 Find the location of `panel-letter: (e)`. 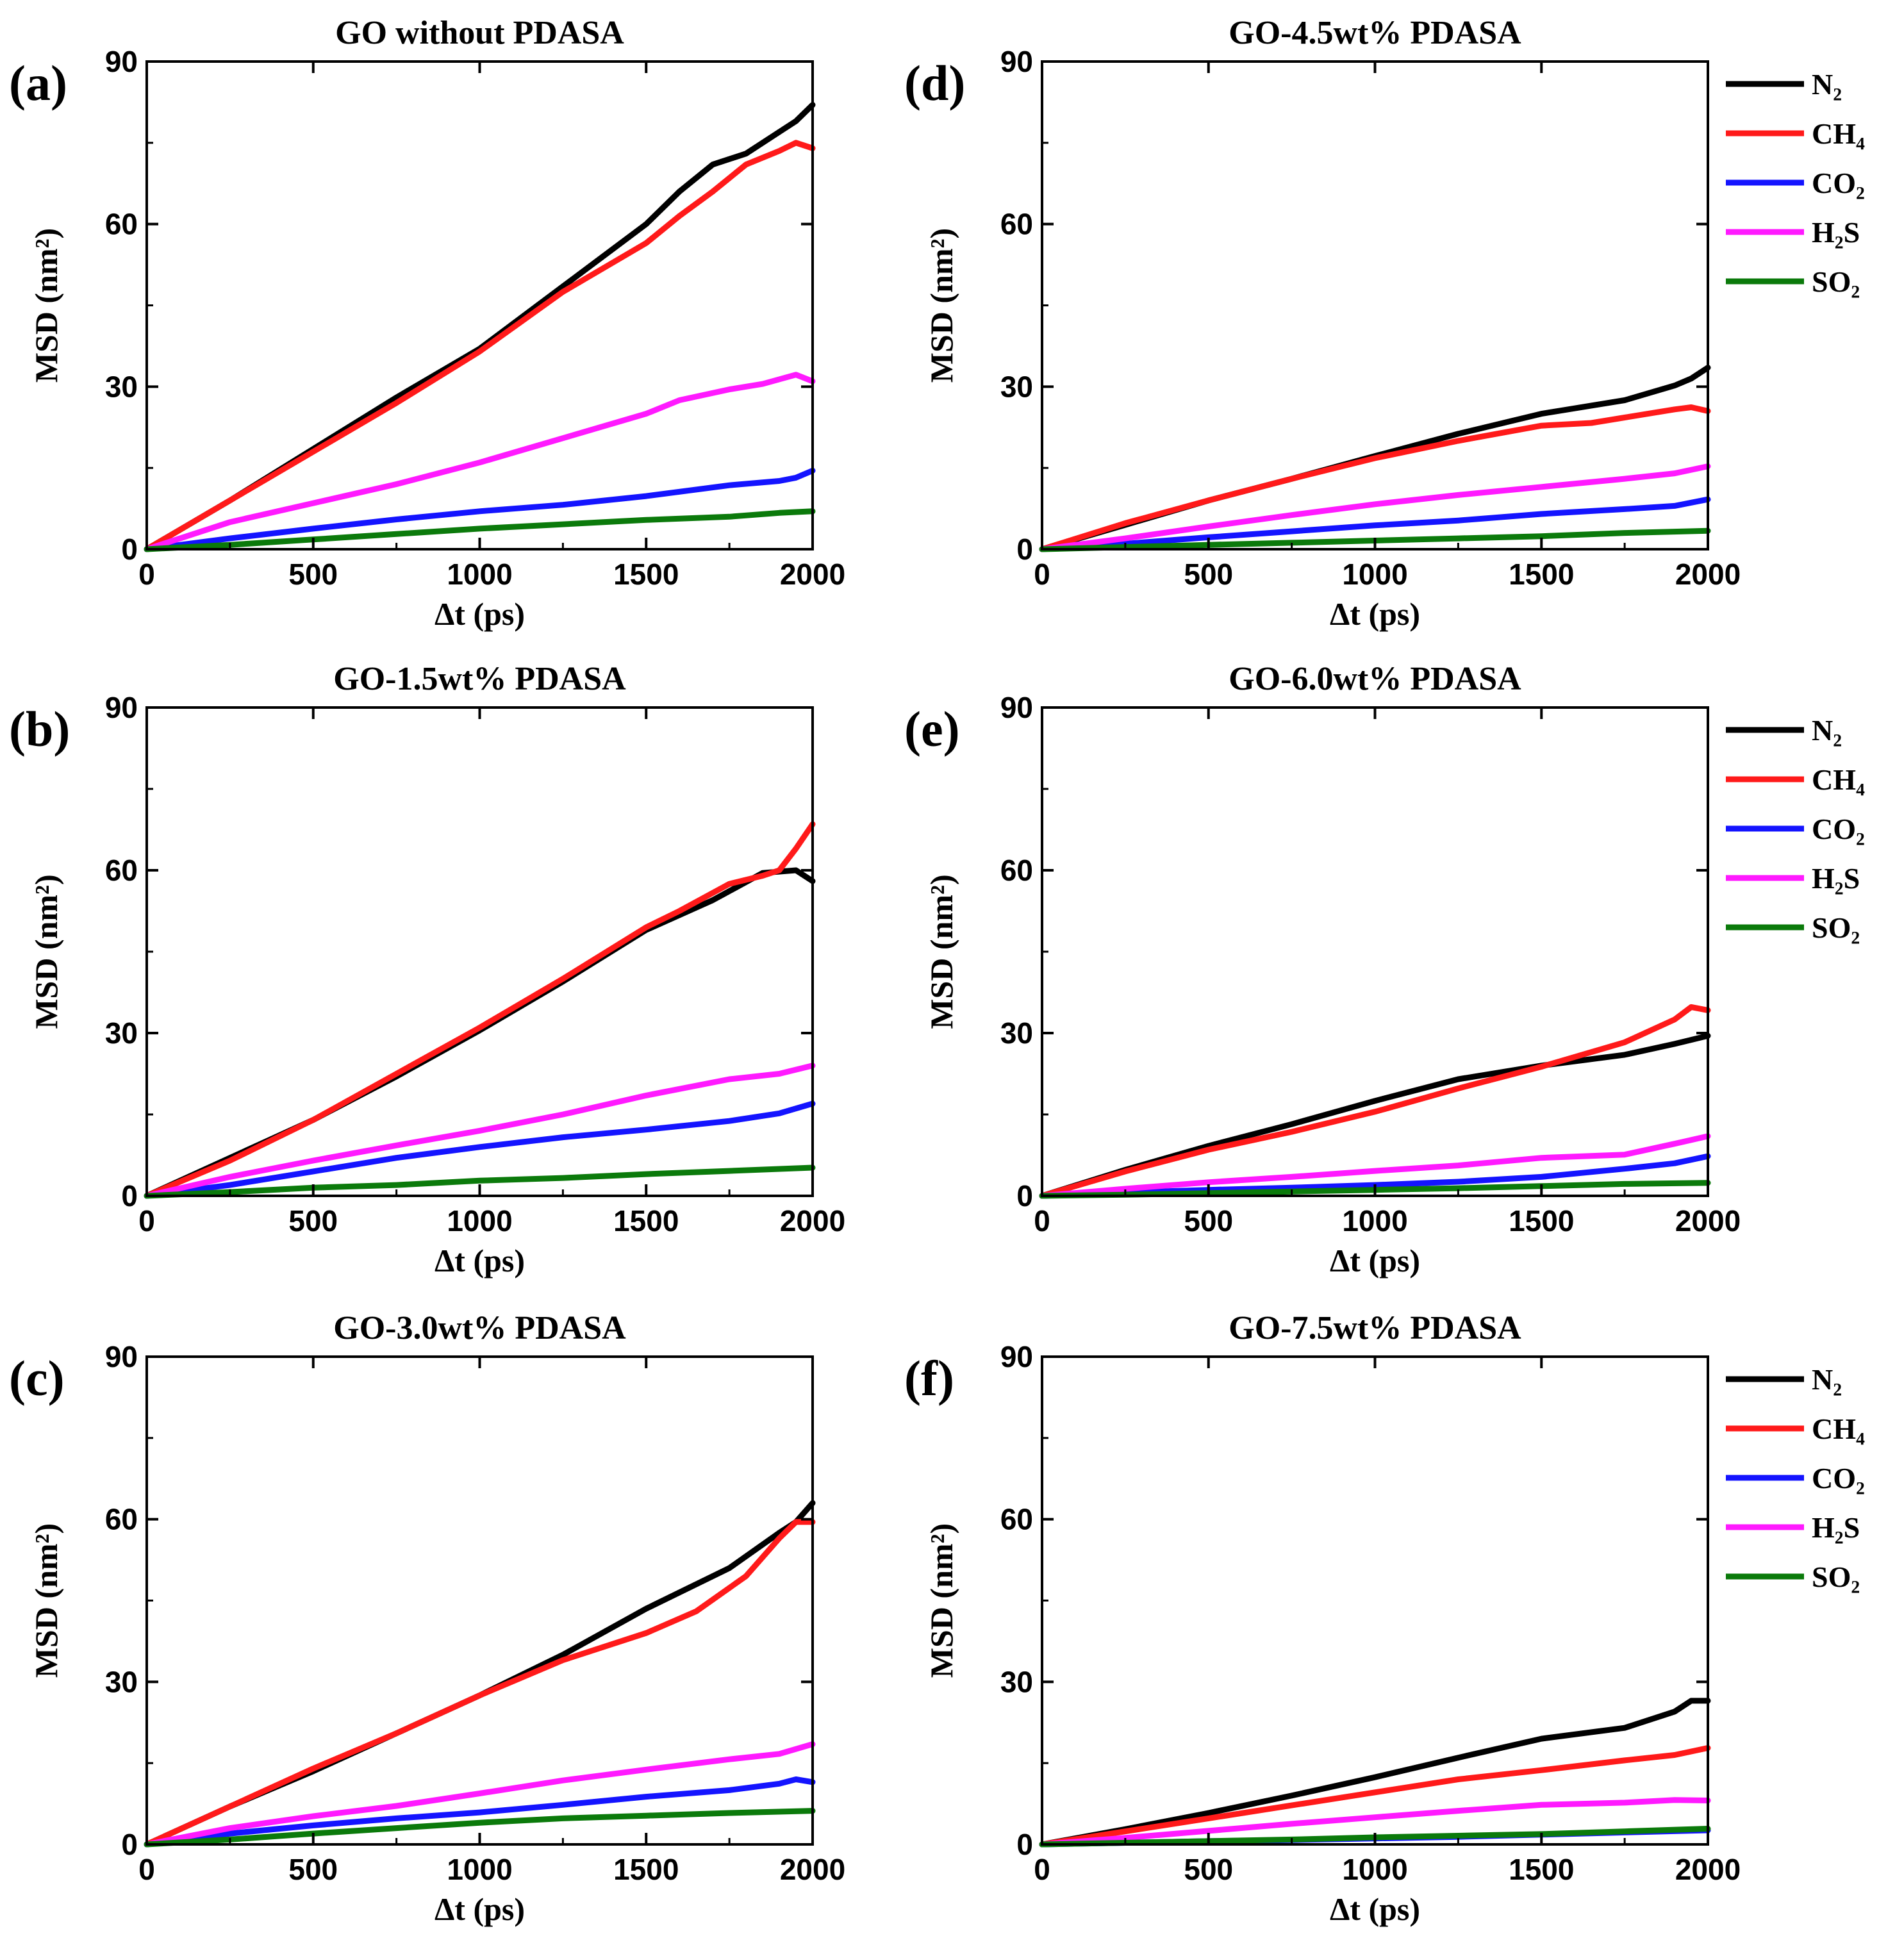

panel-letter: (e) is located at coordinates (932, 729).